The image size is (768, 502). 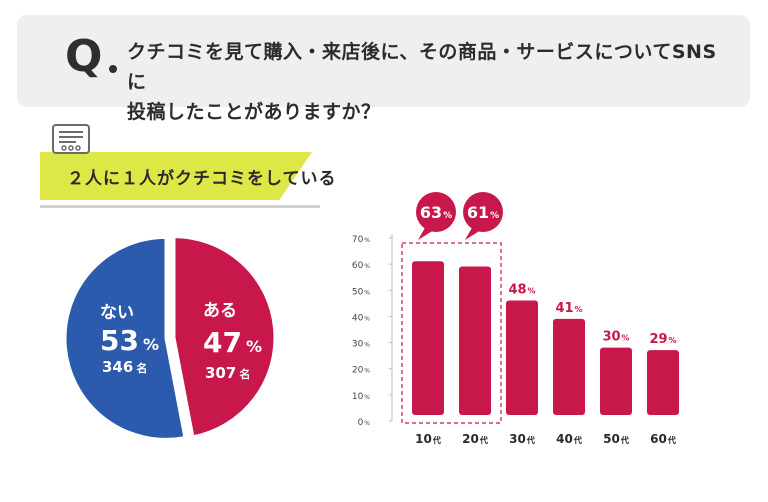 What do you see at coordinates (615, 337) in the screenshot?
I see `data-label-50: 30%` at bounding box center [615, 337].